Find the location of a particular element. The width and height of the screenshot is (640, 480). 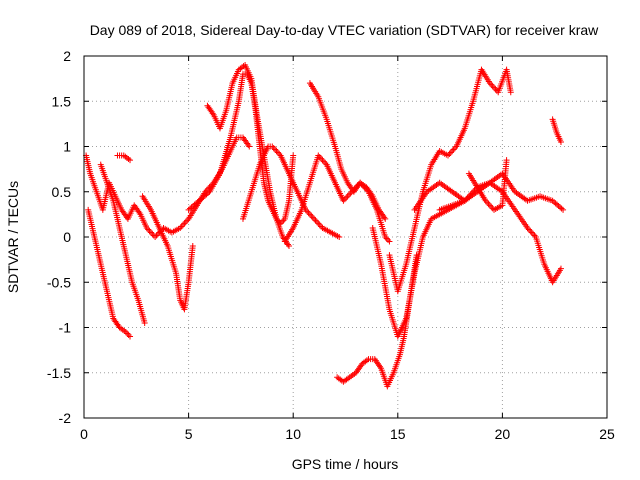

y-tick-label: 0 is located at coordinates (67, 237).